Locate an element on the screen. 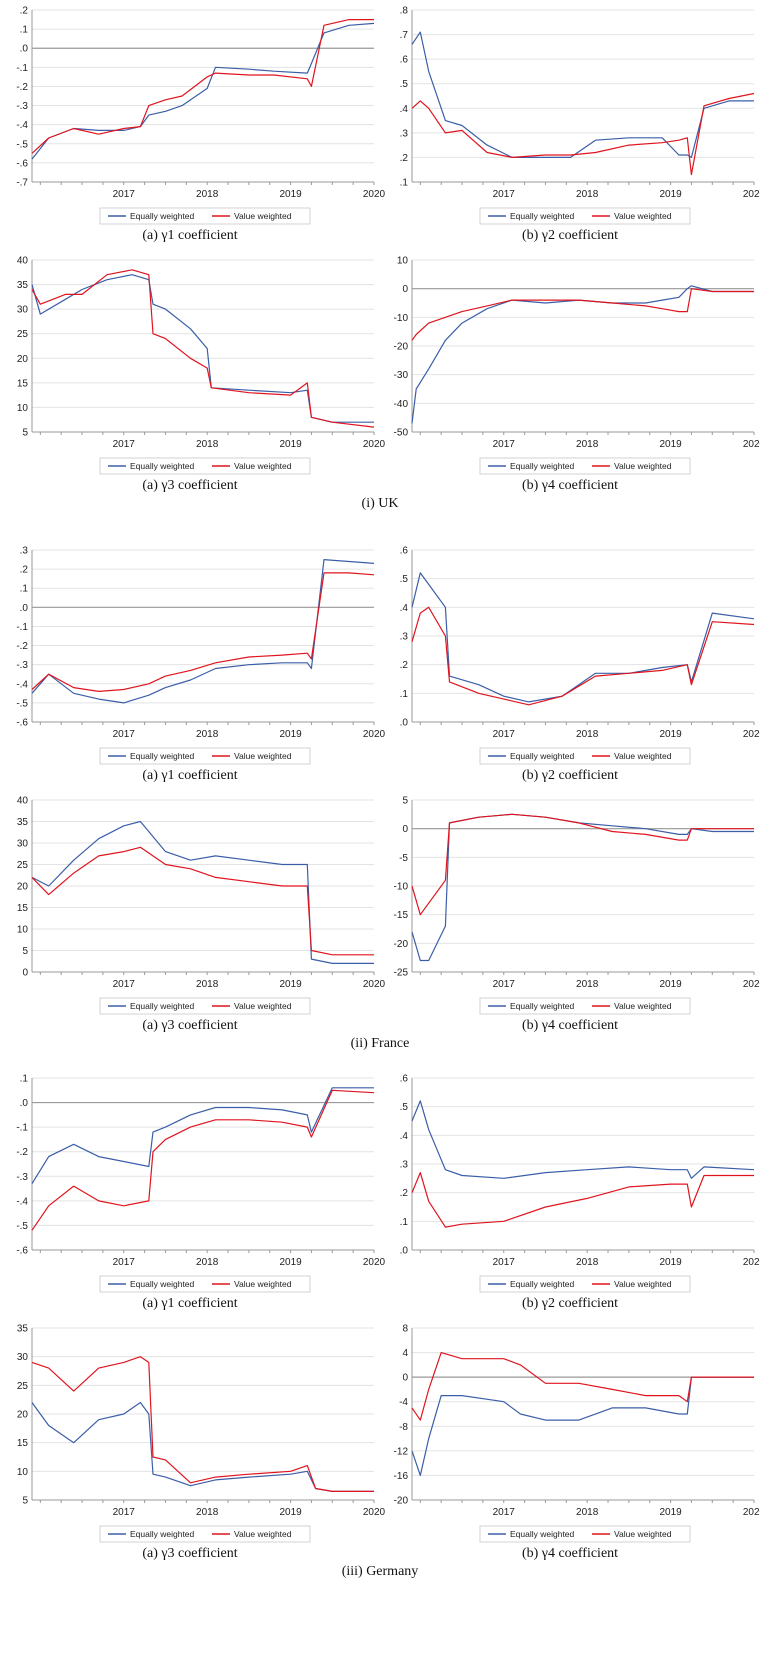 The width and height of the screenshot is (760, 1662). panel-caption: (a) γ1 coefficient is located at coordinates (190, 1303).